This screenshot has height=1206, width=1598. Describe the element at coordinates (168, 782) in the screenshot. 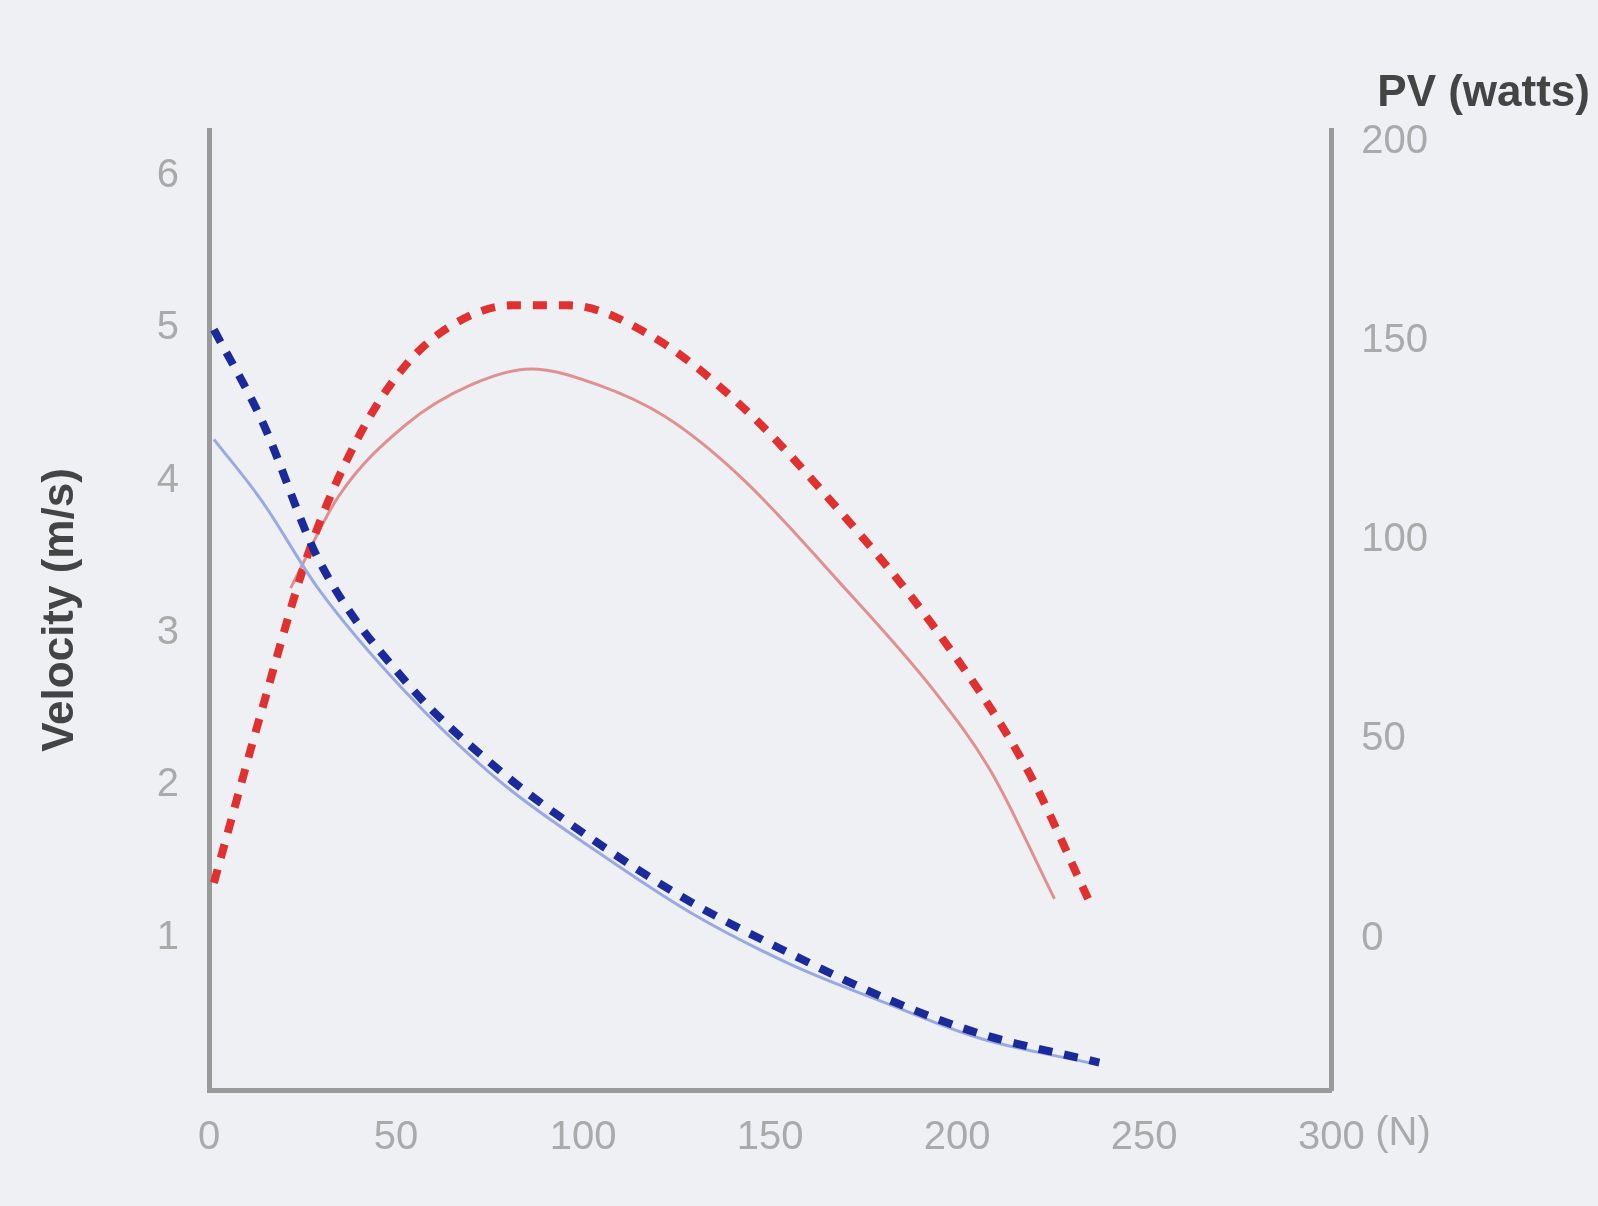

I see `y-tick-label: 2` at that location.